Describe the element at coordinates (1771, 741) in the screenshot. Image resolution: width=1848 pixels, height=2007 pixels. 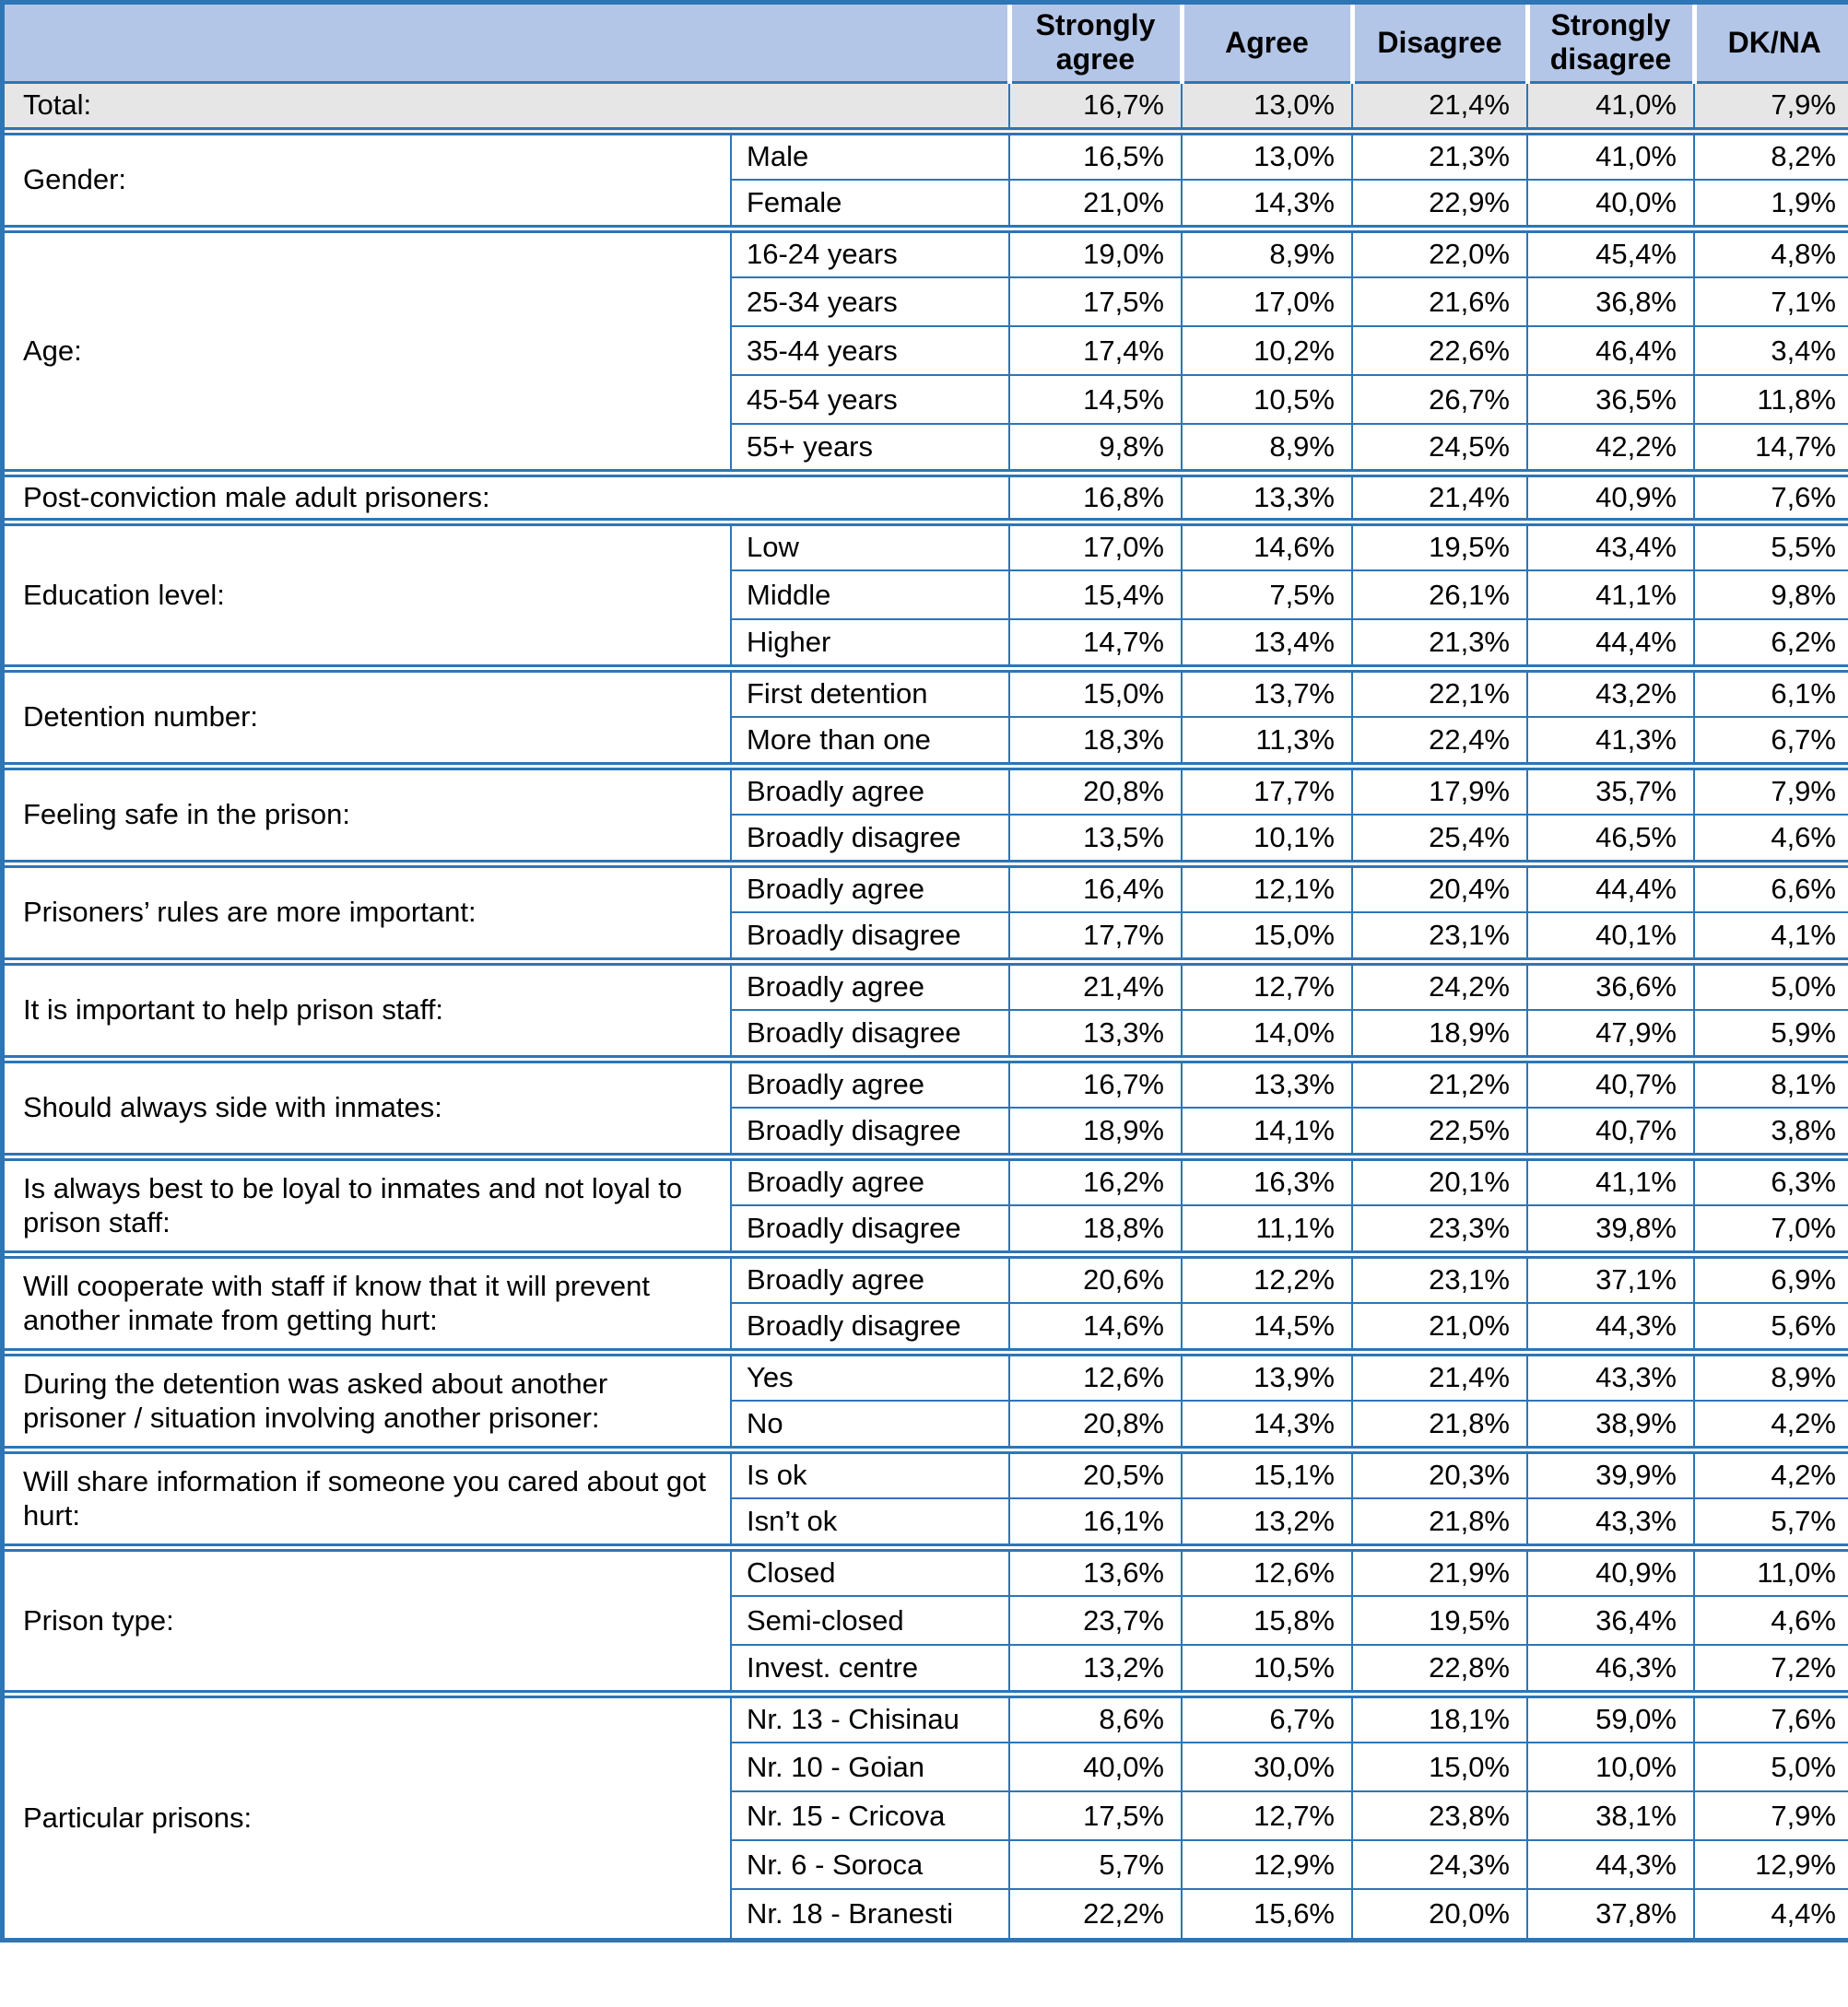
I see `value-cell: 6,7%` at that location.